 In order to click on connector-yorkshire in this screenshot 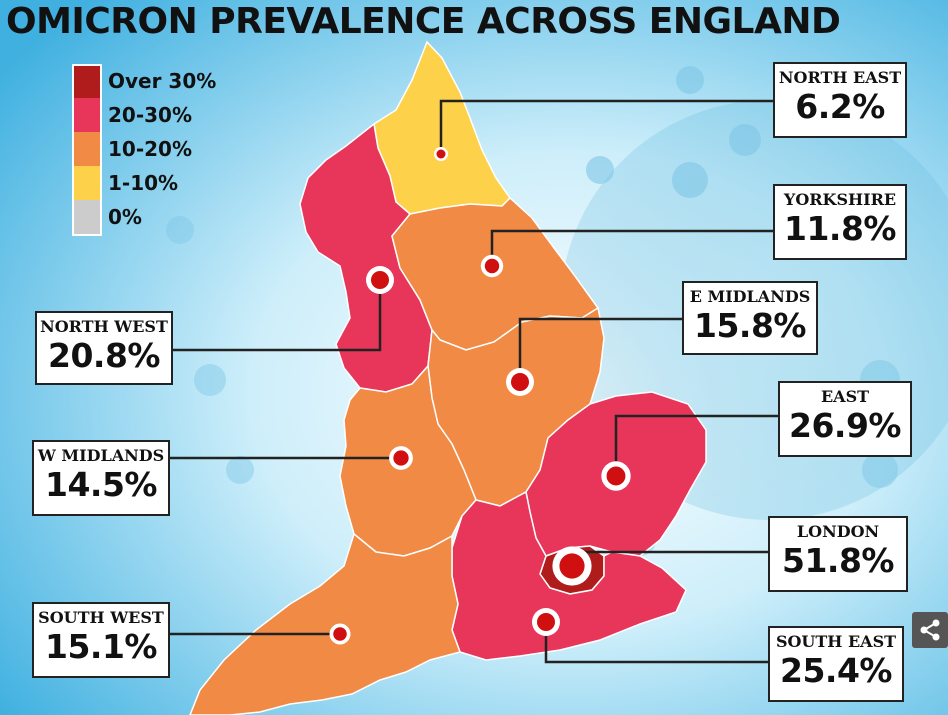, I will do `click(631, 247)`.